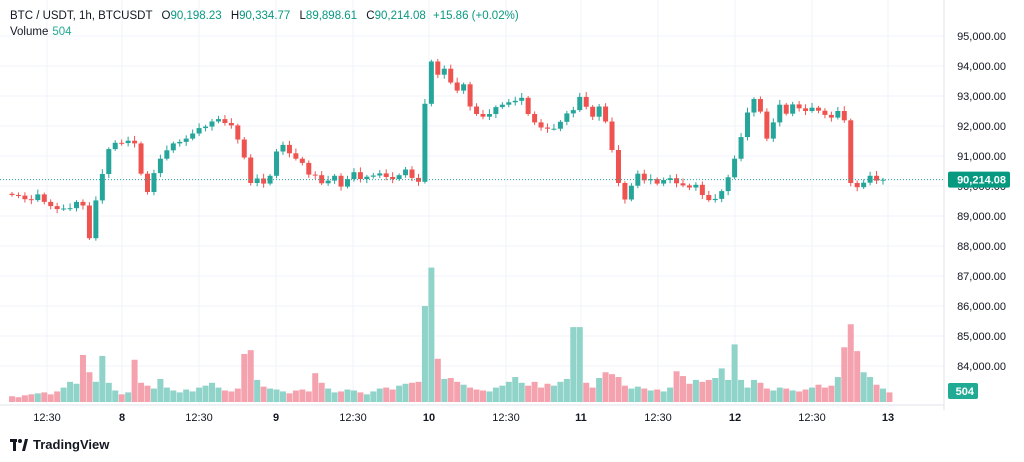 This screenshot has width=1024, height=462. I want to click on last-volume-label: 504, so click(965, 392).